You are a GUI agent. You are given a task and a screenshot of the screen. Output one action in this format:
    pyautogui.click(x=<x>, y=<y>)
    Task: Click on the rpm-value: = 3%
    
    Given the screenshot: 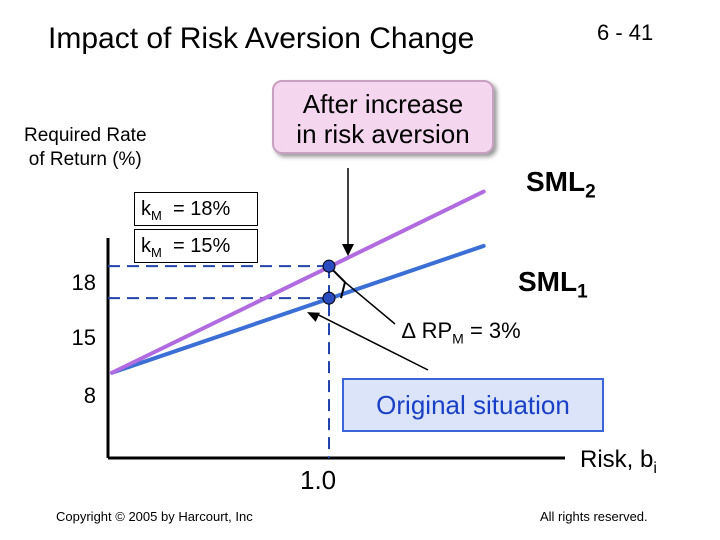 What is the action you would take?
    pyautogui.click(x=492, y=330)
    